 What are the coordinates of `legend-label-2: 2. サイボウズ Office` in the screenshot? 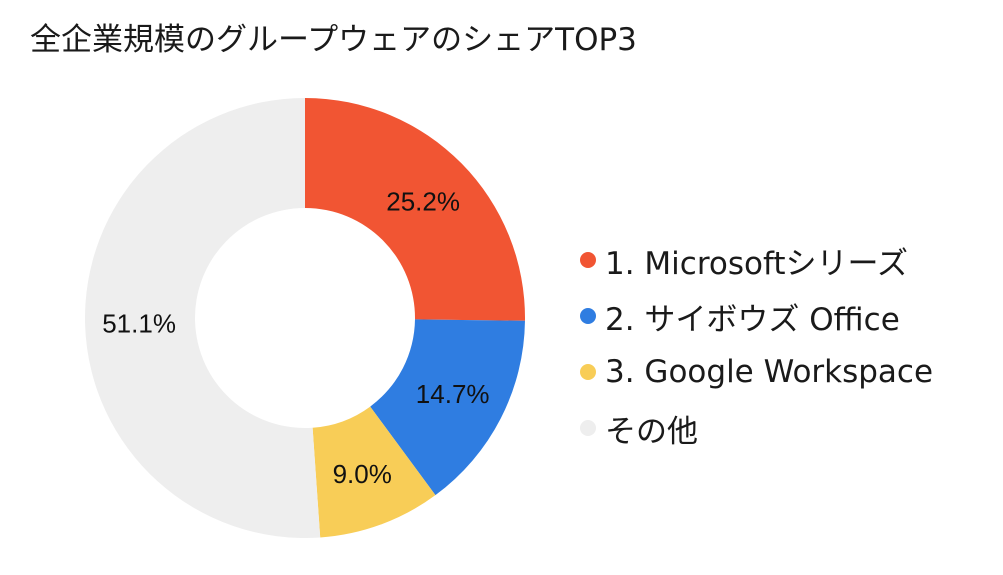 It's located at (752, 319).